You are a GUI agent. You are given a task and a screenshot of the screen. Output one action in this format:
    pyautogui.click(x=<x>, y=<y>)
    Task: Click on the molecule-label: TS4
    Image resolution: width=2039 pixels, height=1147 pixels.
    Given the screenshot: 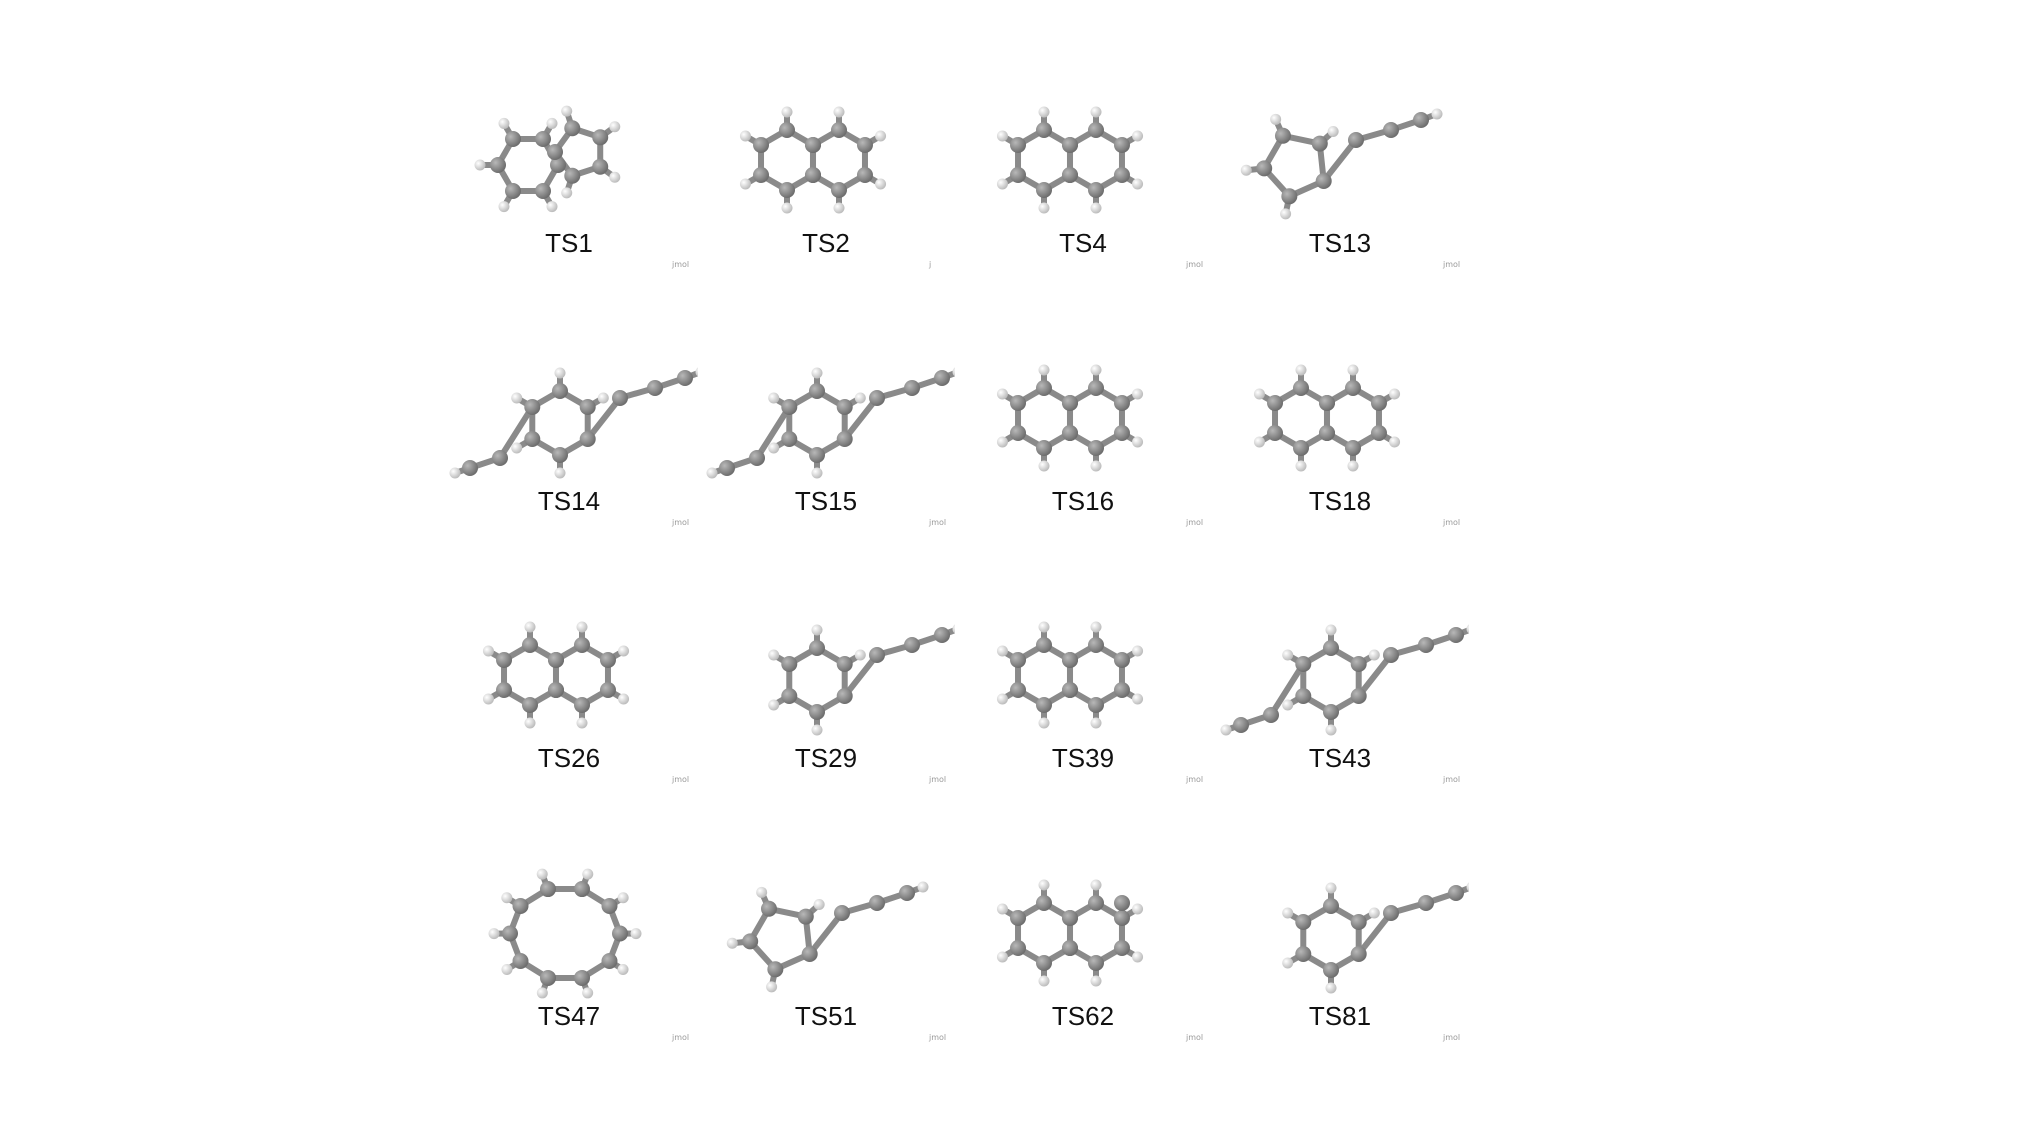 What is the action you would take?
    pyautogui.click(x=1083, y=243)
    